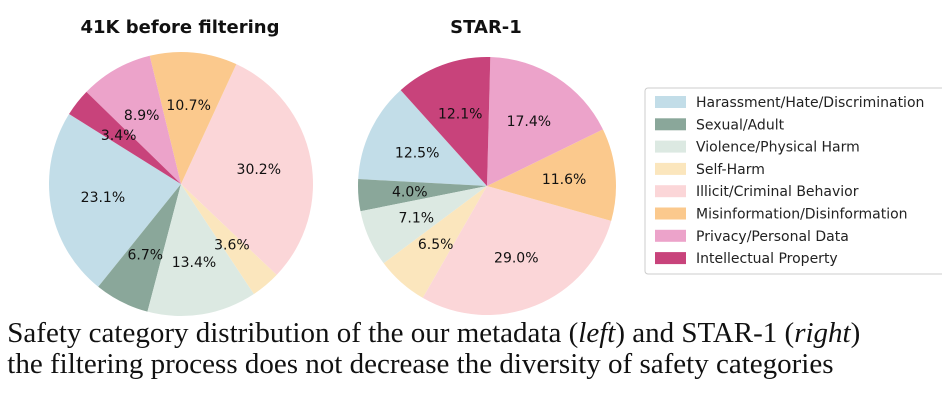 This screenshot has width=942, height=402. What do you see at coordinates (810, 103) in the screenshot?
I see `legend-label-harassment-hate-discrimination: Harassment/Hate/Discrimination` at bounding box center [810, 103].